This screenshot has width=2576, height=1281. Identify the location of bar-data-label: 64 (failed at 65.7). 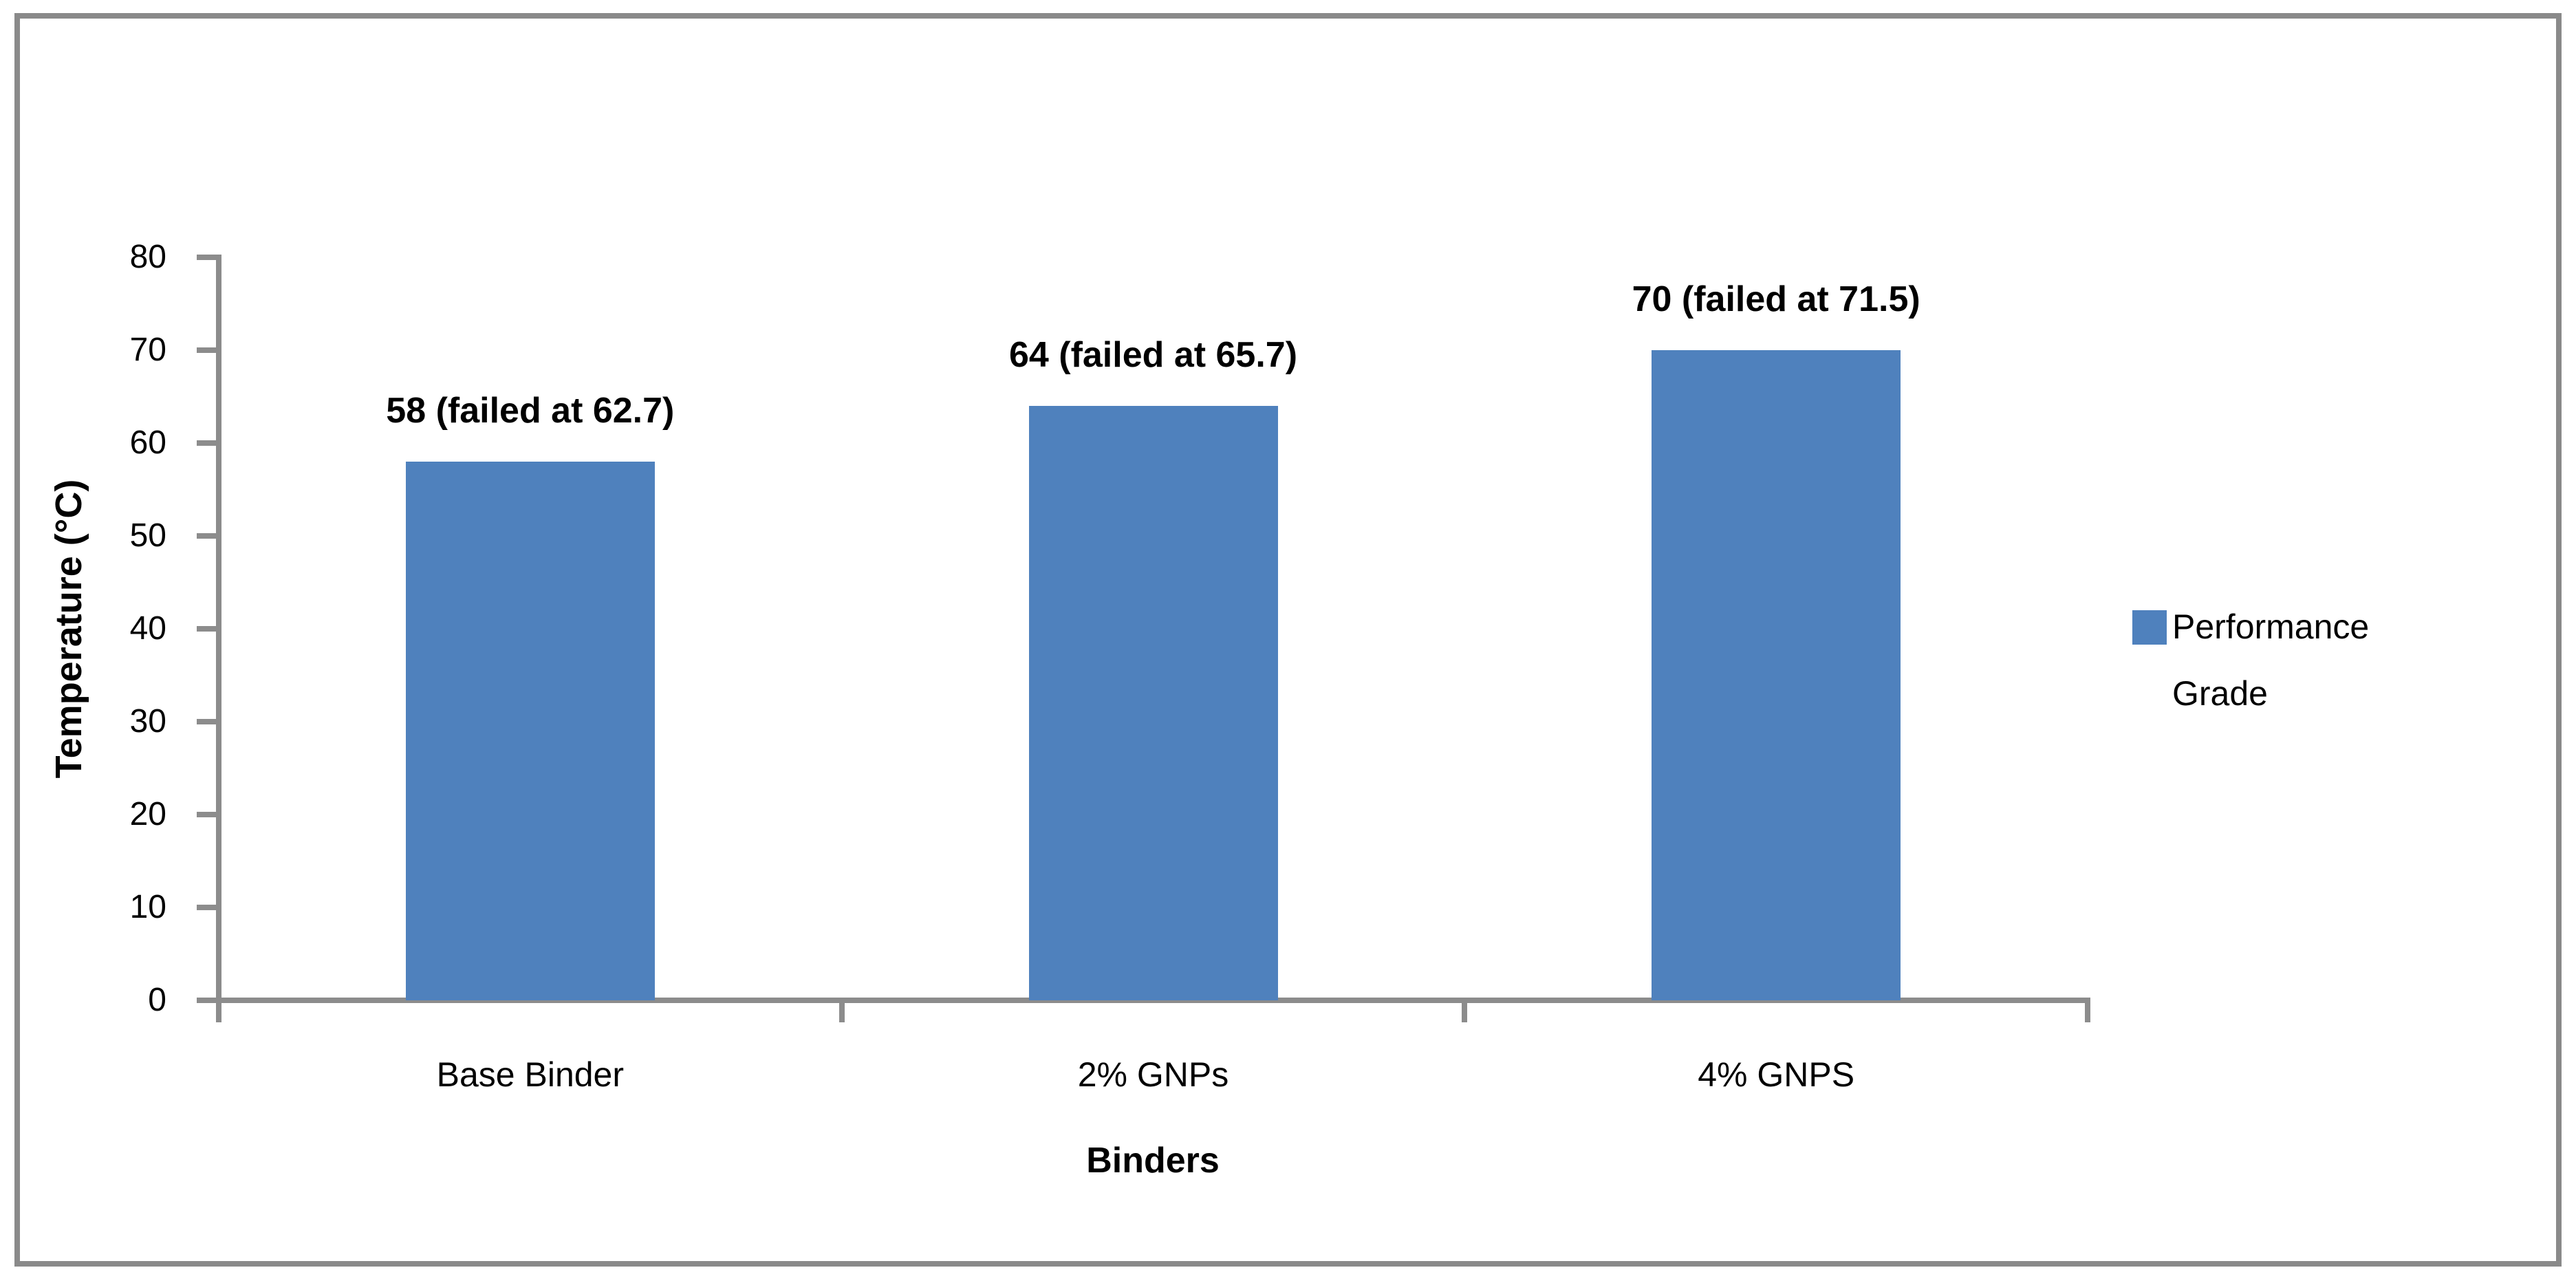
(1153, 355).